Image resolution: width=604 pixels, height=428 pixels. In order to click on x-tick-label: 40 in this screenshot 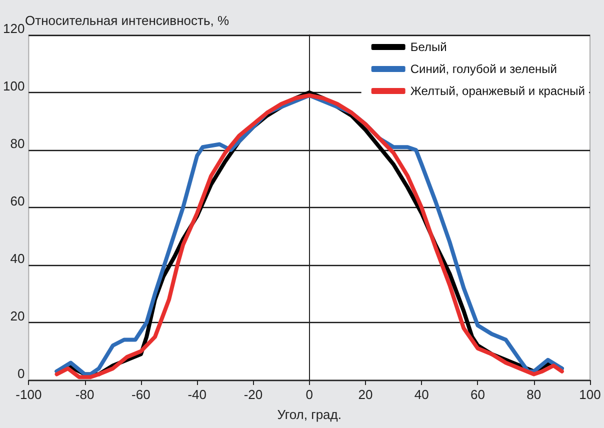, I will do `click(421, 394)`.